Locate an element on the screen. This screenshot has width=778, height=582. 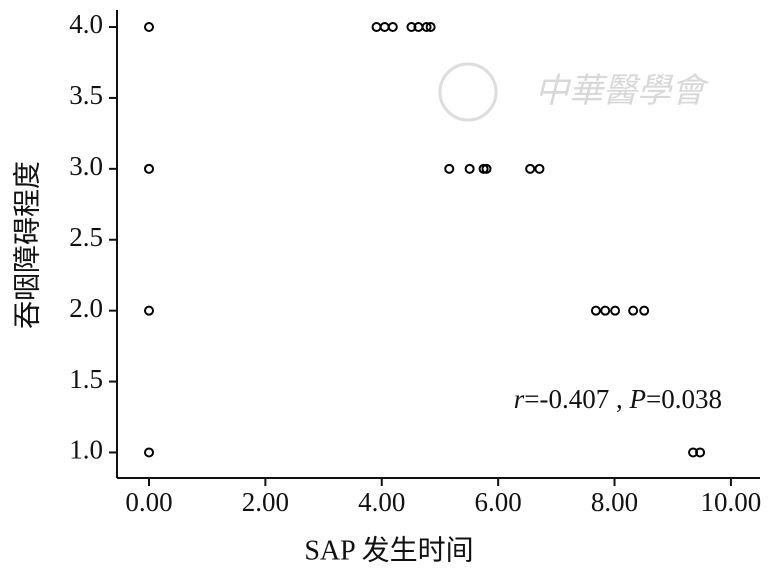
x-tick-label: 0.00 is located at coordinates (148, 502).